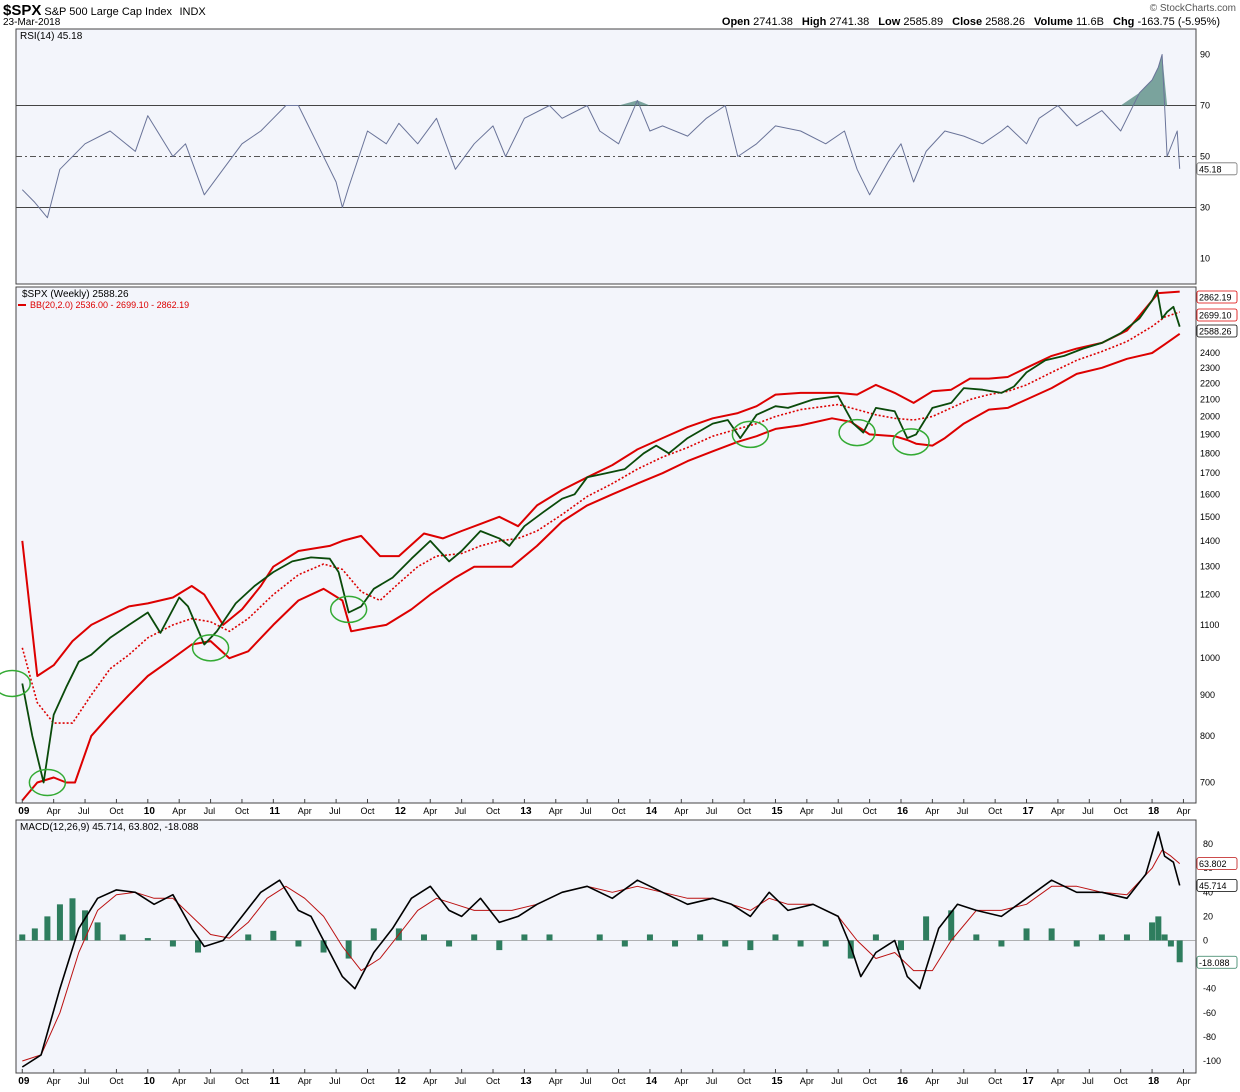 The height and width of the screenshot is (1092, 1240). What do you see at coordinates (777, 1081) in the screenshot?
I see `macd-x-tick-label: 15` at bounding box center [777, 1081].